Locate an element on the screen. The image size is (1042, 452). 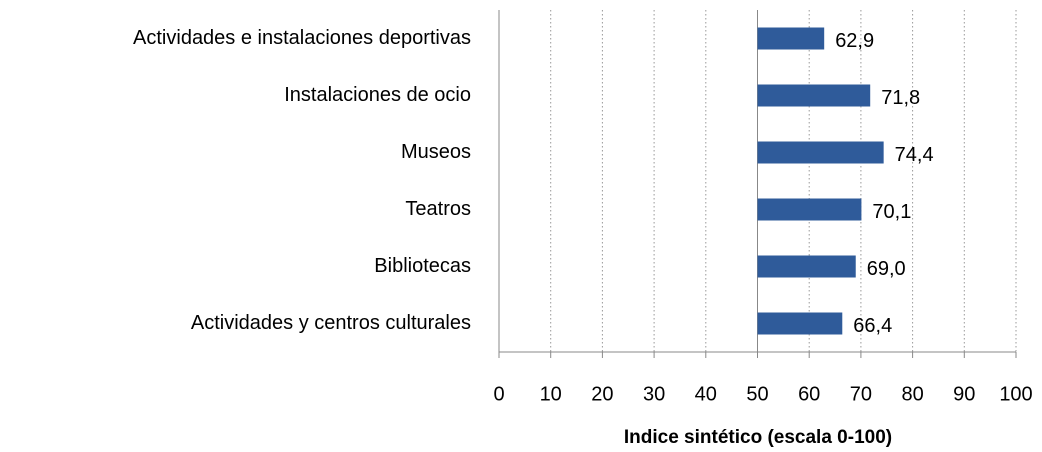
x-tick-label: 0 is located at coordinates (498, 394).